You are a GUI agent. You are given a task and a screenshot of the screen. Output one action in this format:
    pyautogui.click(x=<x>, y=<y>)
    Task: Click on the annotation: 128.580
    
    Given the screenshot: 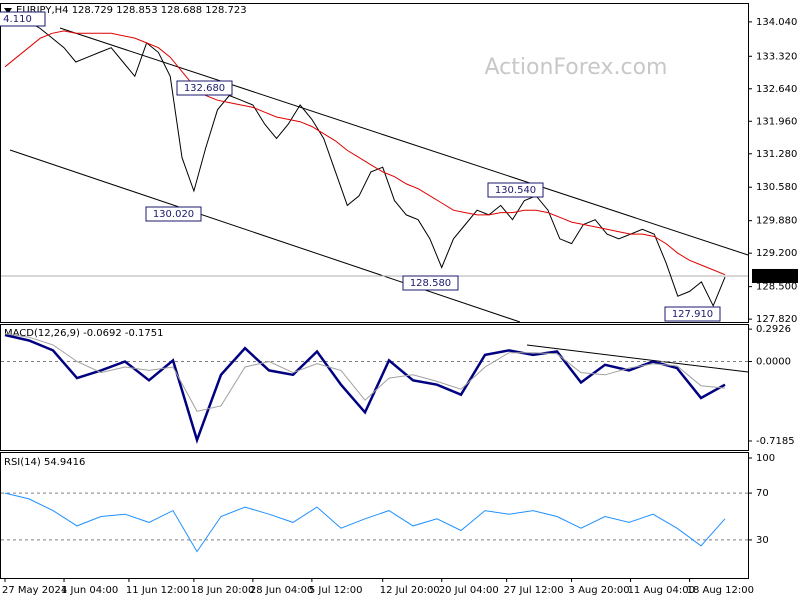 What is the action you would take?
    pyautogui.click(x=430, y=283)
    